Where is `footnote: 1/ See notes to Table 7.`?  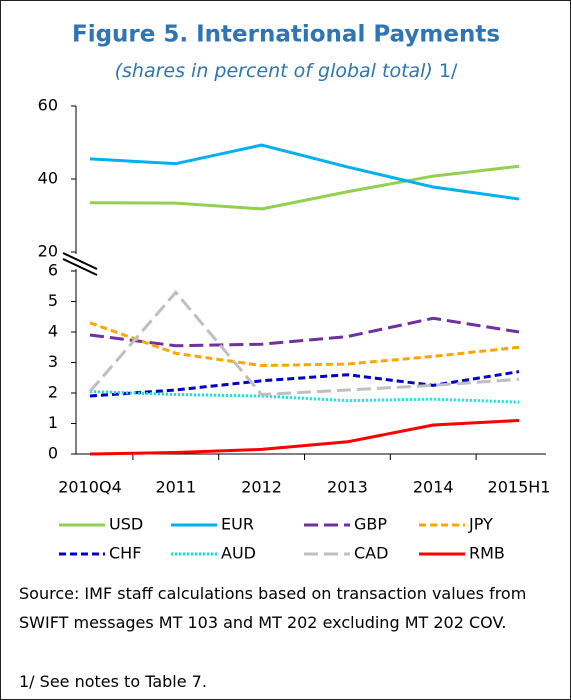 footnote: 1/ See notes to Table 7. is located at coordinates (113, 681).